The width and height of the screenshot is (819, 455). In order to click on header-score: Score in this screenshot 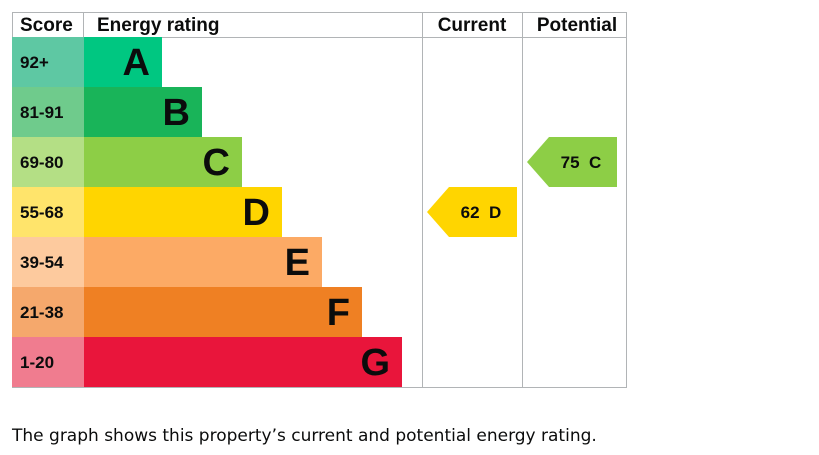, I will do `click(46, 25)`.